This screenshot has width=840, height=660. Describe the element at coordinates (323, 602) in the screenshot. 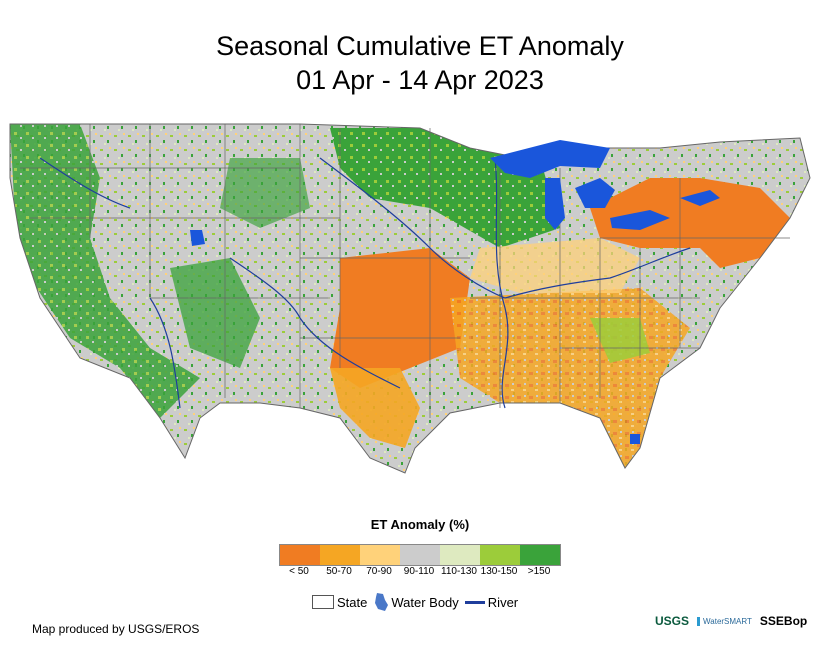

I see `state-icon` at that location.